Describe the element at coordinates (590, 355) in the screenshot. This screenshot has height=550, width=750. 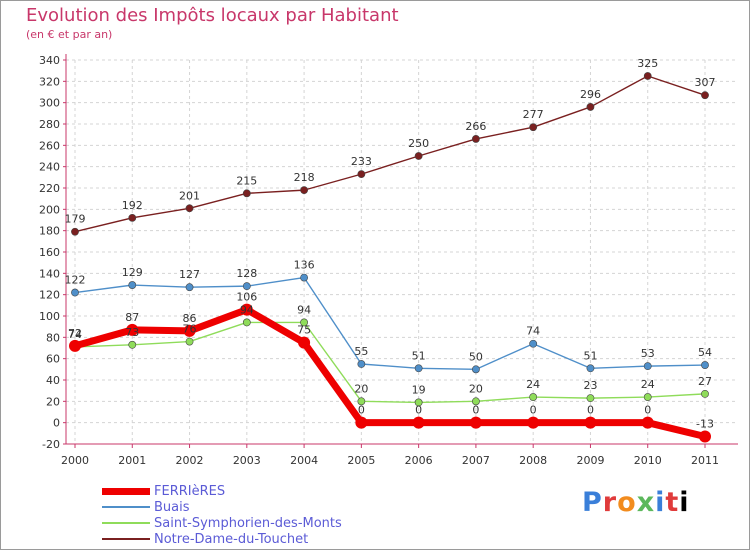
I see `data-label-1: 51` at that location.